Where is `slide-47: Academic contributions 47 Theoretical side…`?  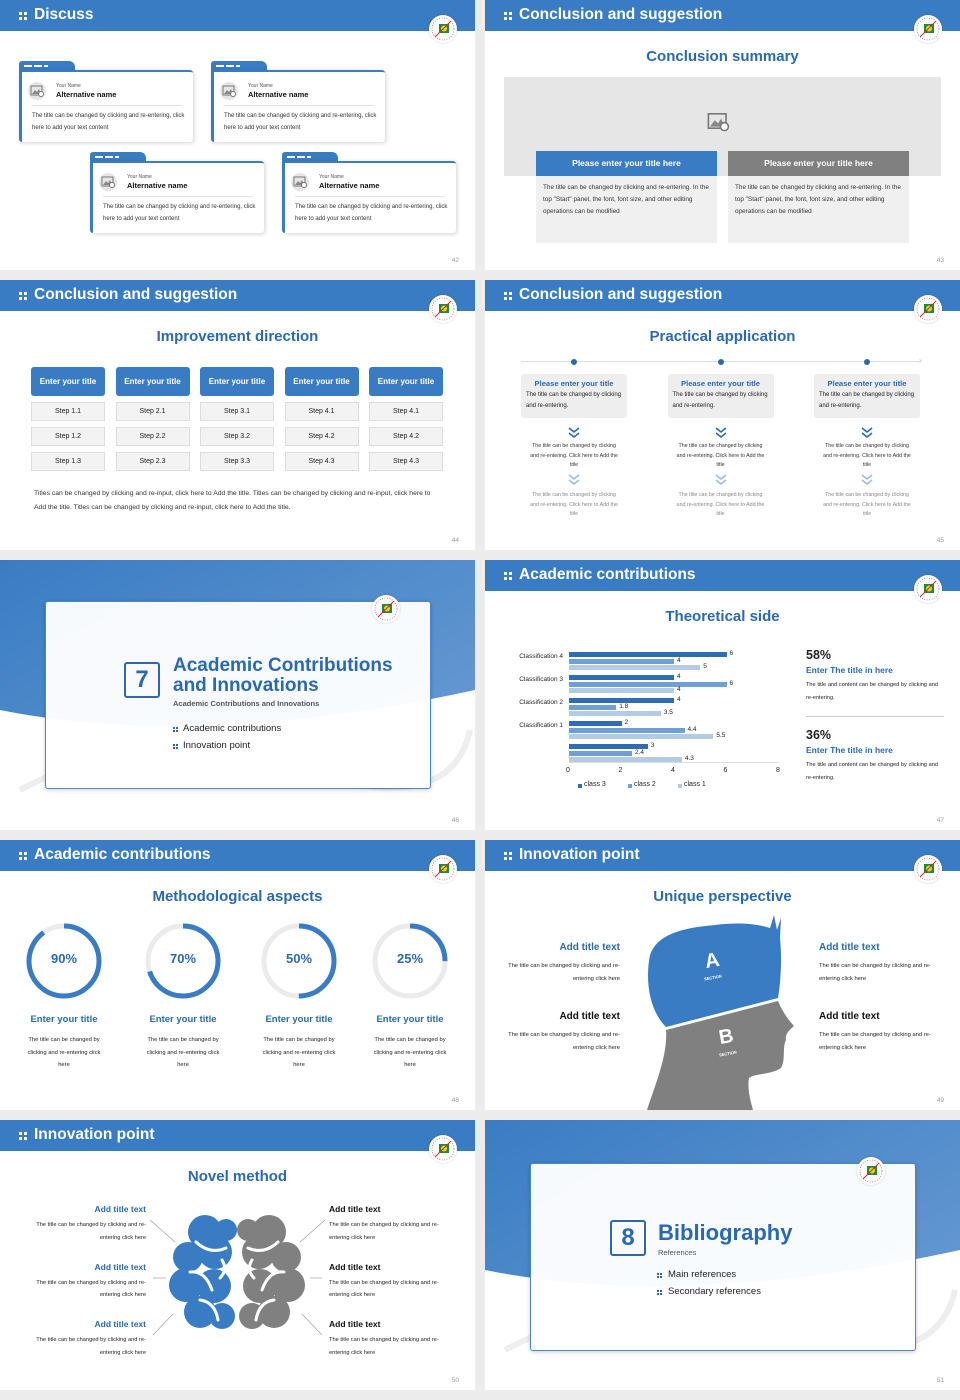
slide-47: Academic contributions 47 Theoretical side… is located at coordinates (722, 695).